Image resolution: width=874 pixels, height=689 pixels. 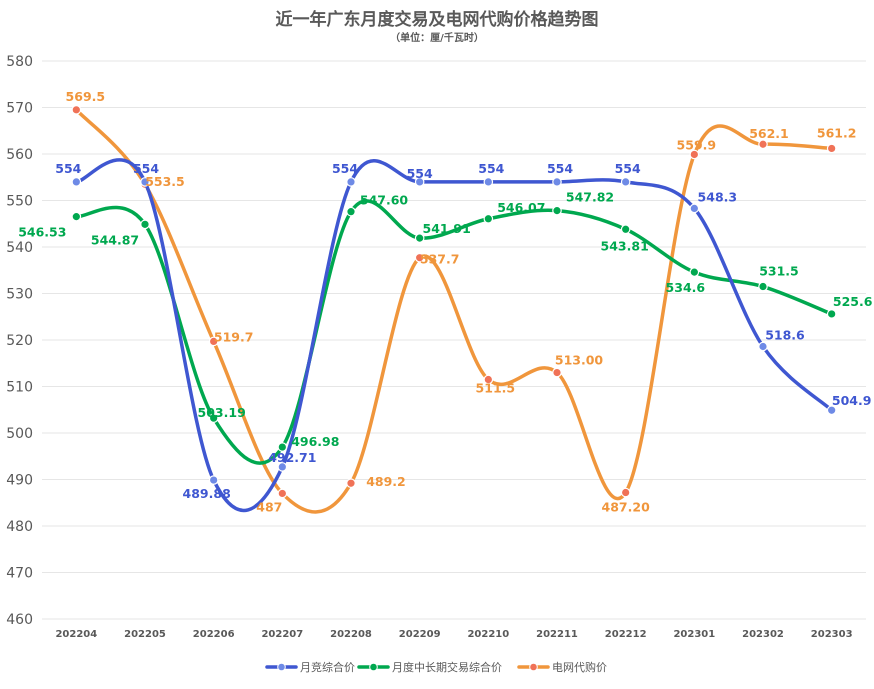 I want to click on y-tick-label: 560, so click(x=19, y=155).